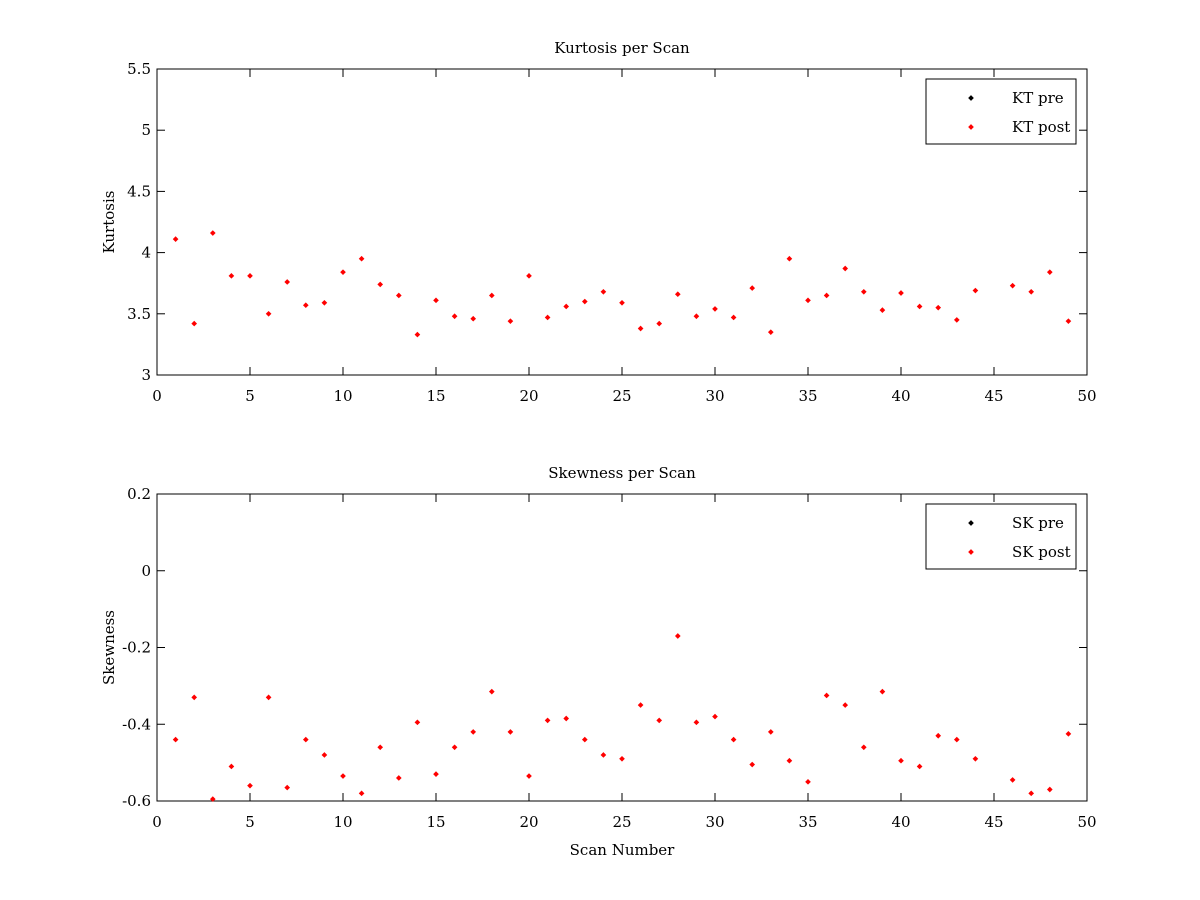  I want to click on skewness-x-axis-label: Scan Number, so click(623, 850).